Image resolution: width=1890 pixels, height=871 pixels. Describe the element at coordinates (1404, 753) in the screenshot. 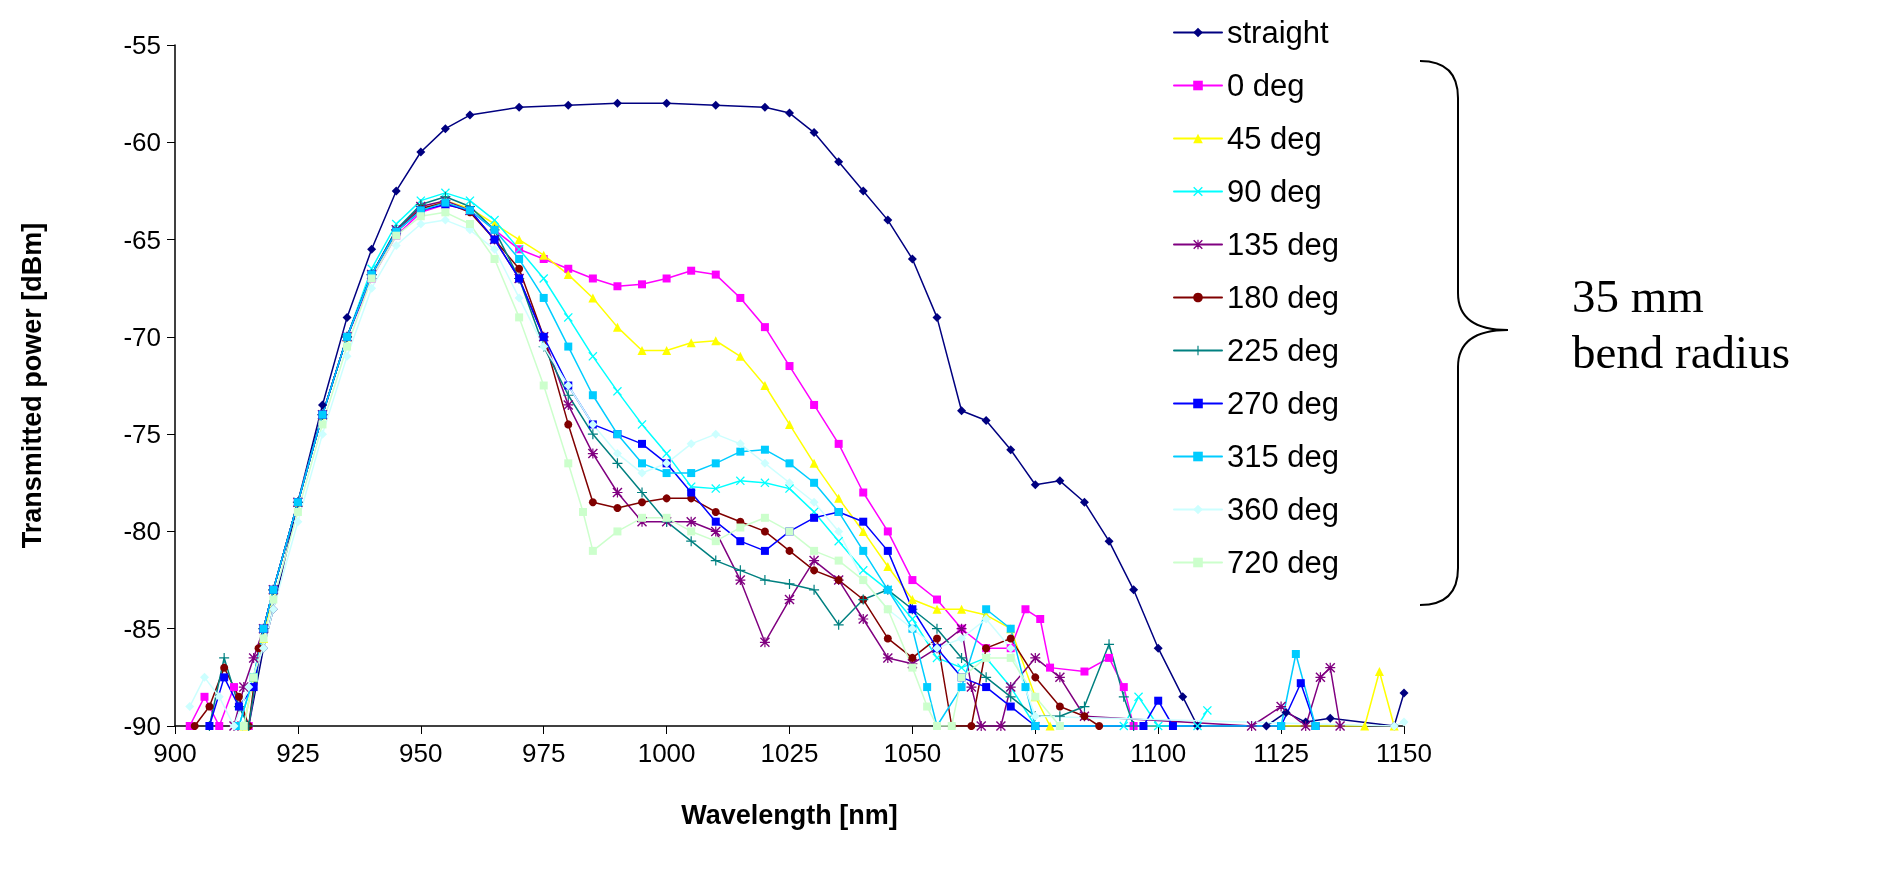

I see `x-tick-label: 1150` at that location.